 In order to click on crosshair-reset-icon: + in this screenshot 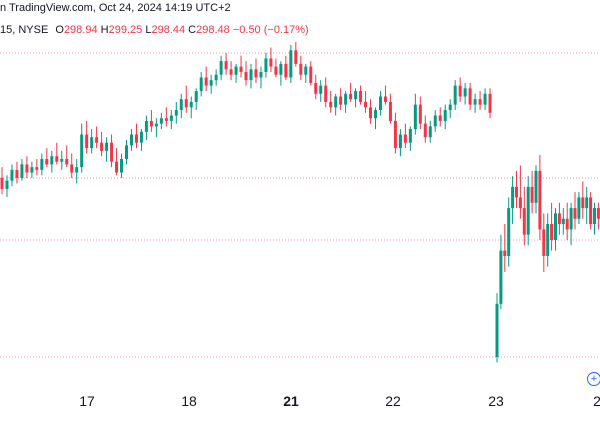, I will do `click(593, 379)`.